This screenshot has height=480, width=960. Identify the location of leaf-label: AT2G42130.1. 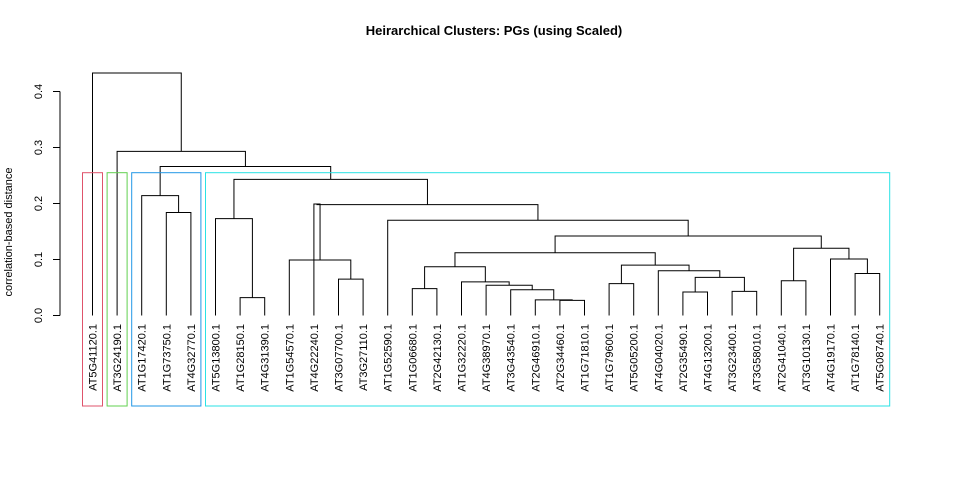
(438, 358).